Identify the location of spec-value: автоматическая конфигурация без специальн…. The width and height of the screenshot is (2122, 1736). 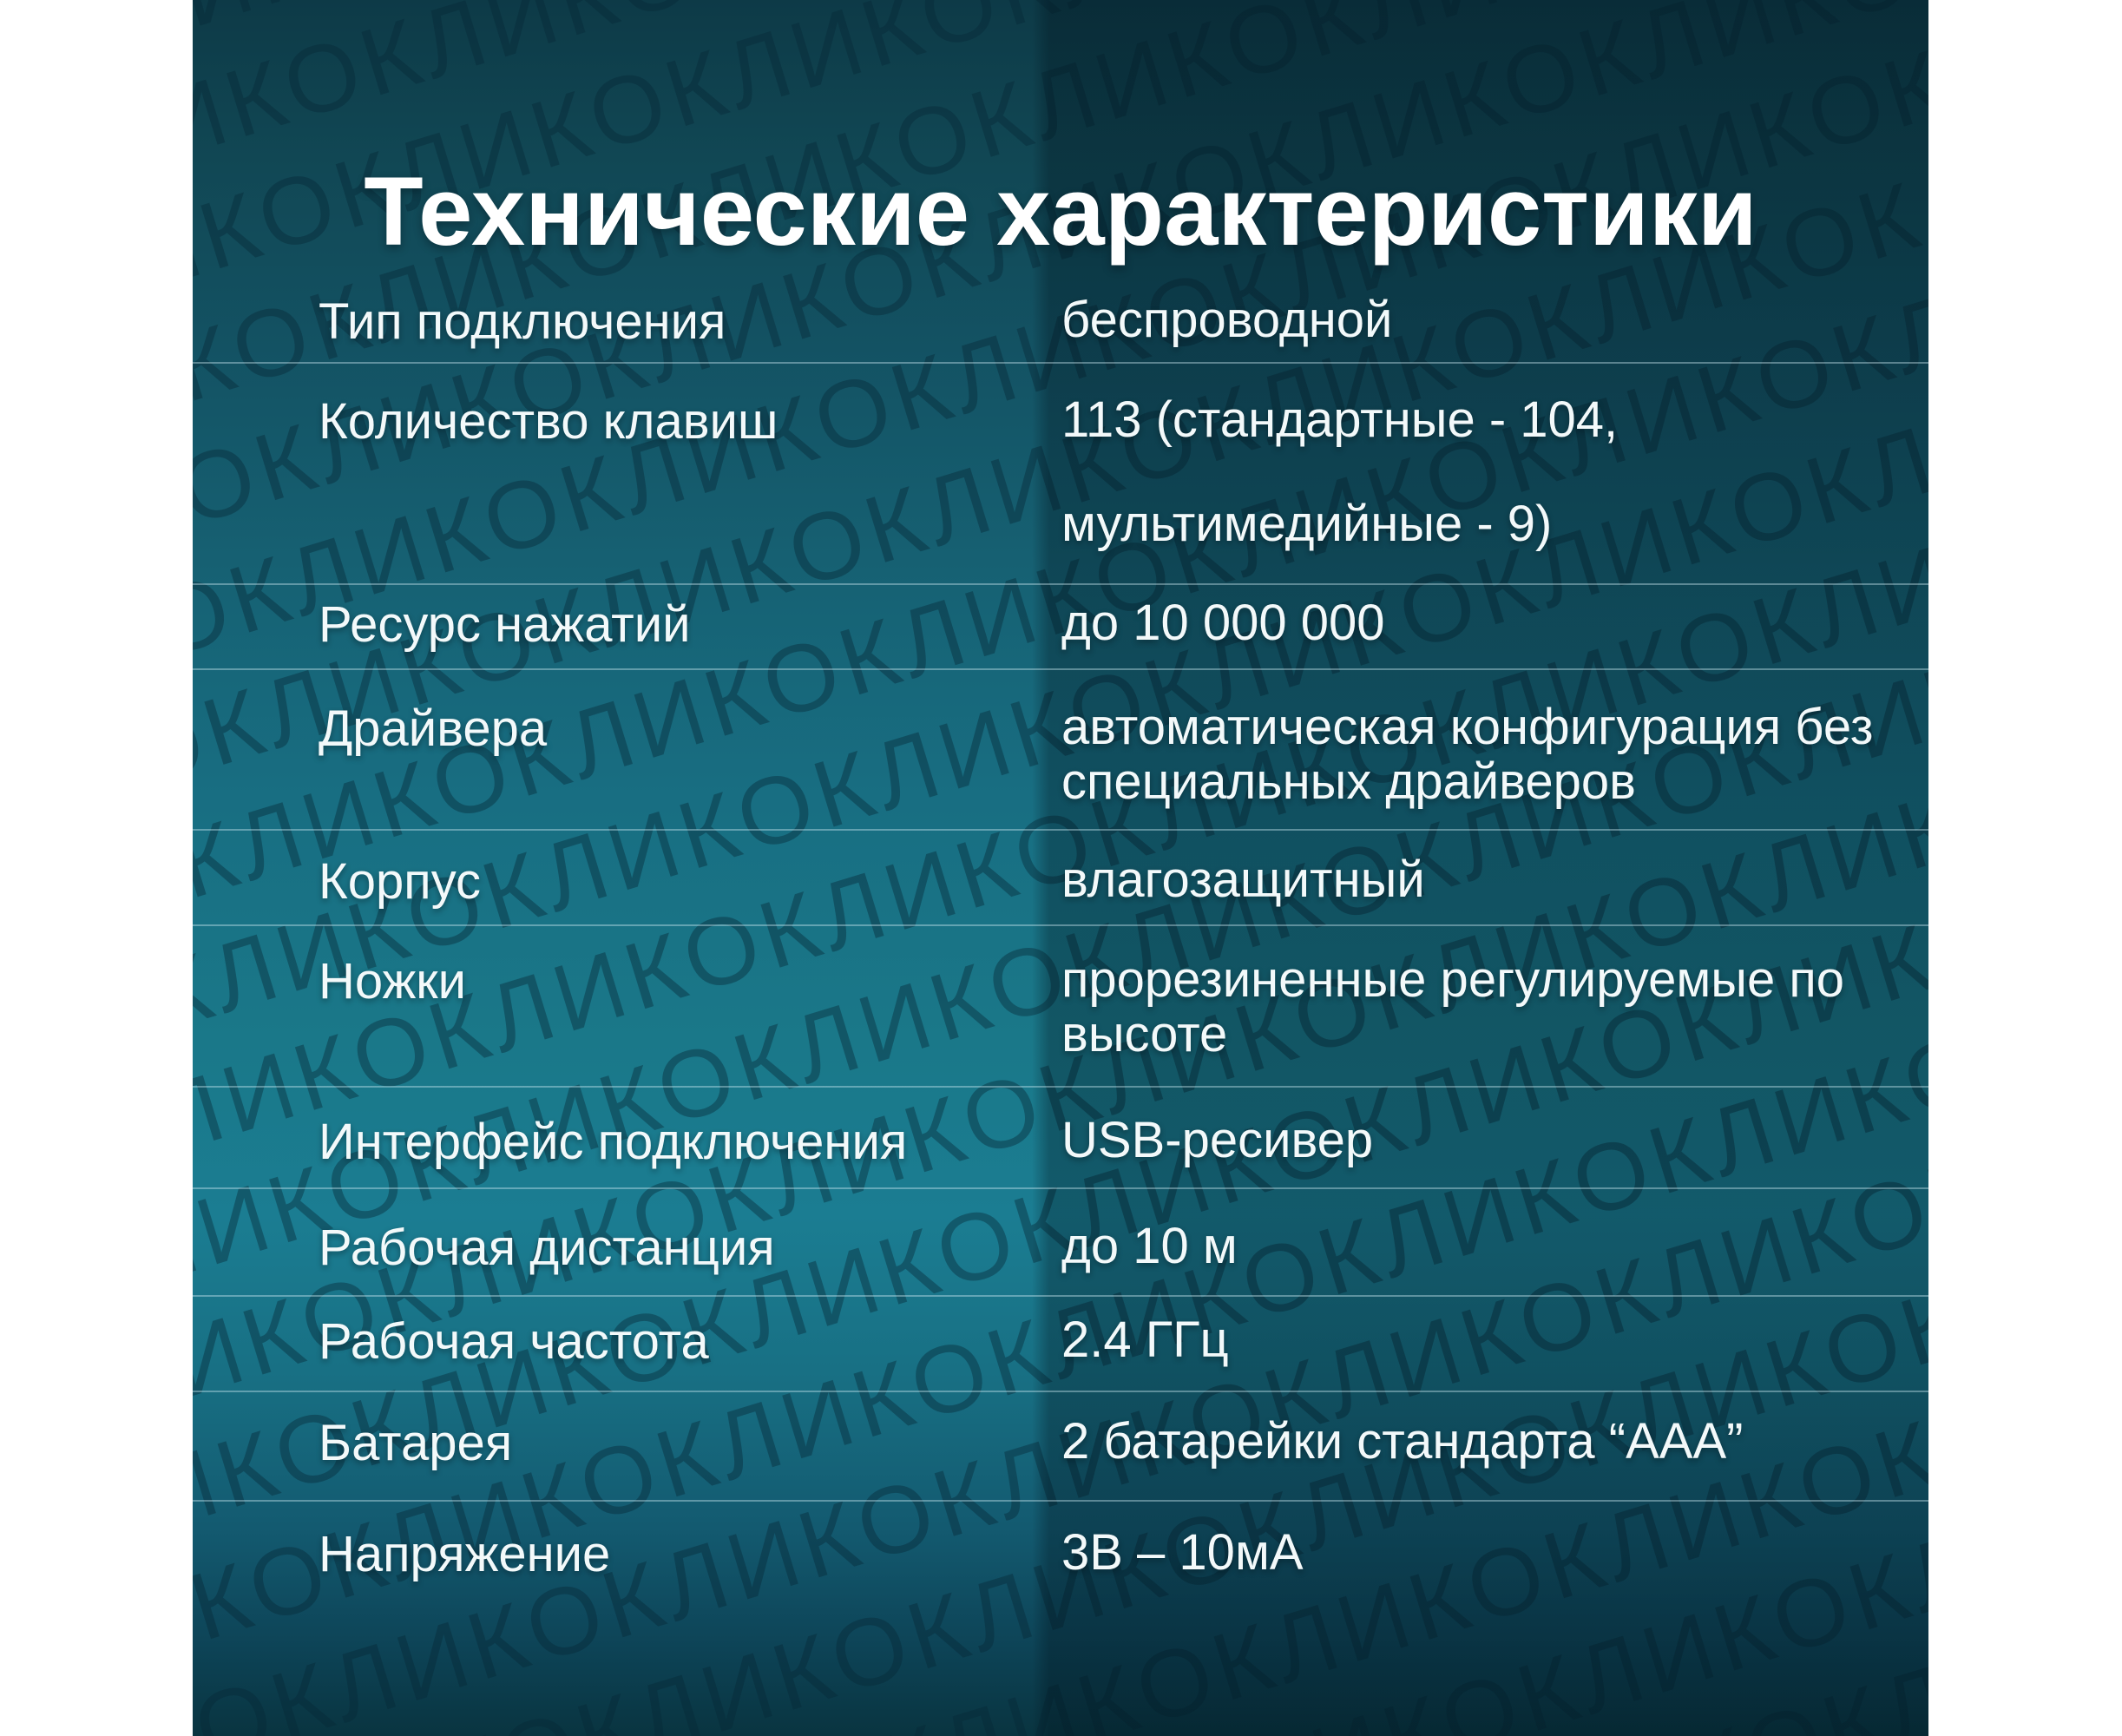
(1467, 754).